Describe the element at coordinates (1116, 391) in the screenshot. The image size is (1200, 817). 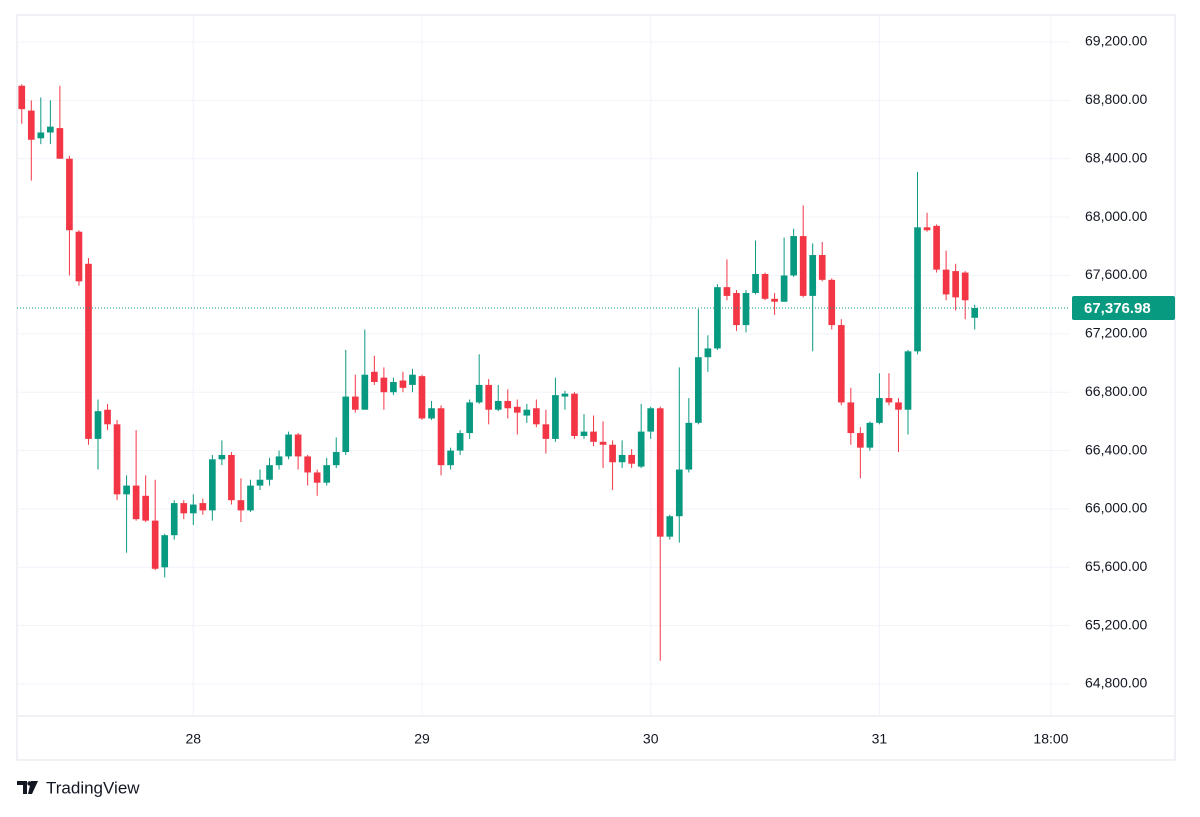
I see `y-tick-label: 66,800.00` at that location.